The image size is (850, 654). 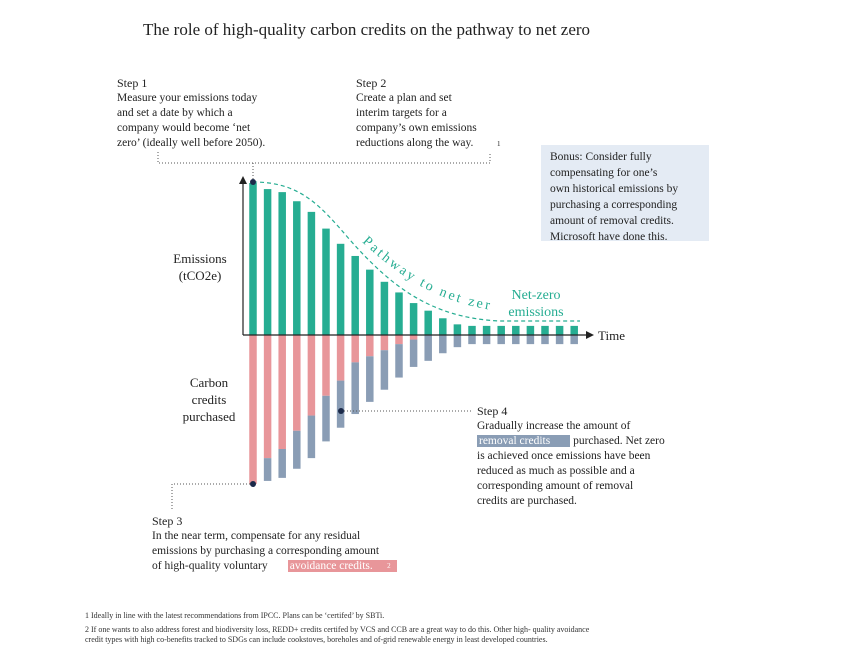 What do you see at coordinates (210, 566) in the screenshot?
I see `step3-text: of high-quality voluntary` at bounding box center [210, 566].